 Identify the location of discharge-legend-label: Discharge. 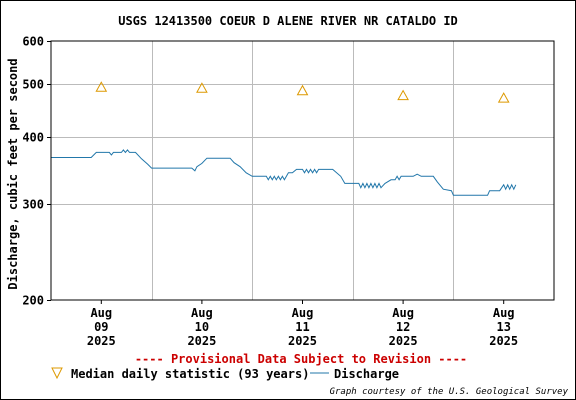
(366, 374).